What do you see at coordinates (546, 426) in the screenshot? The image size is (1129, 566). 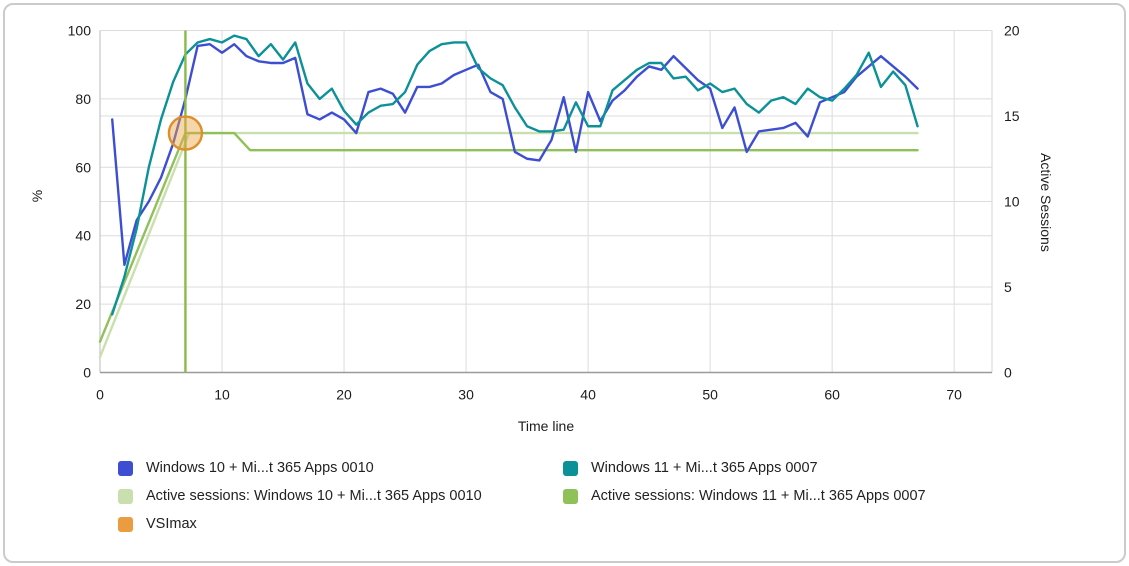 I see `x-axis-title: Time line` at bounding box center [546, 426].